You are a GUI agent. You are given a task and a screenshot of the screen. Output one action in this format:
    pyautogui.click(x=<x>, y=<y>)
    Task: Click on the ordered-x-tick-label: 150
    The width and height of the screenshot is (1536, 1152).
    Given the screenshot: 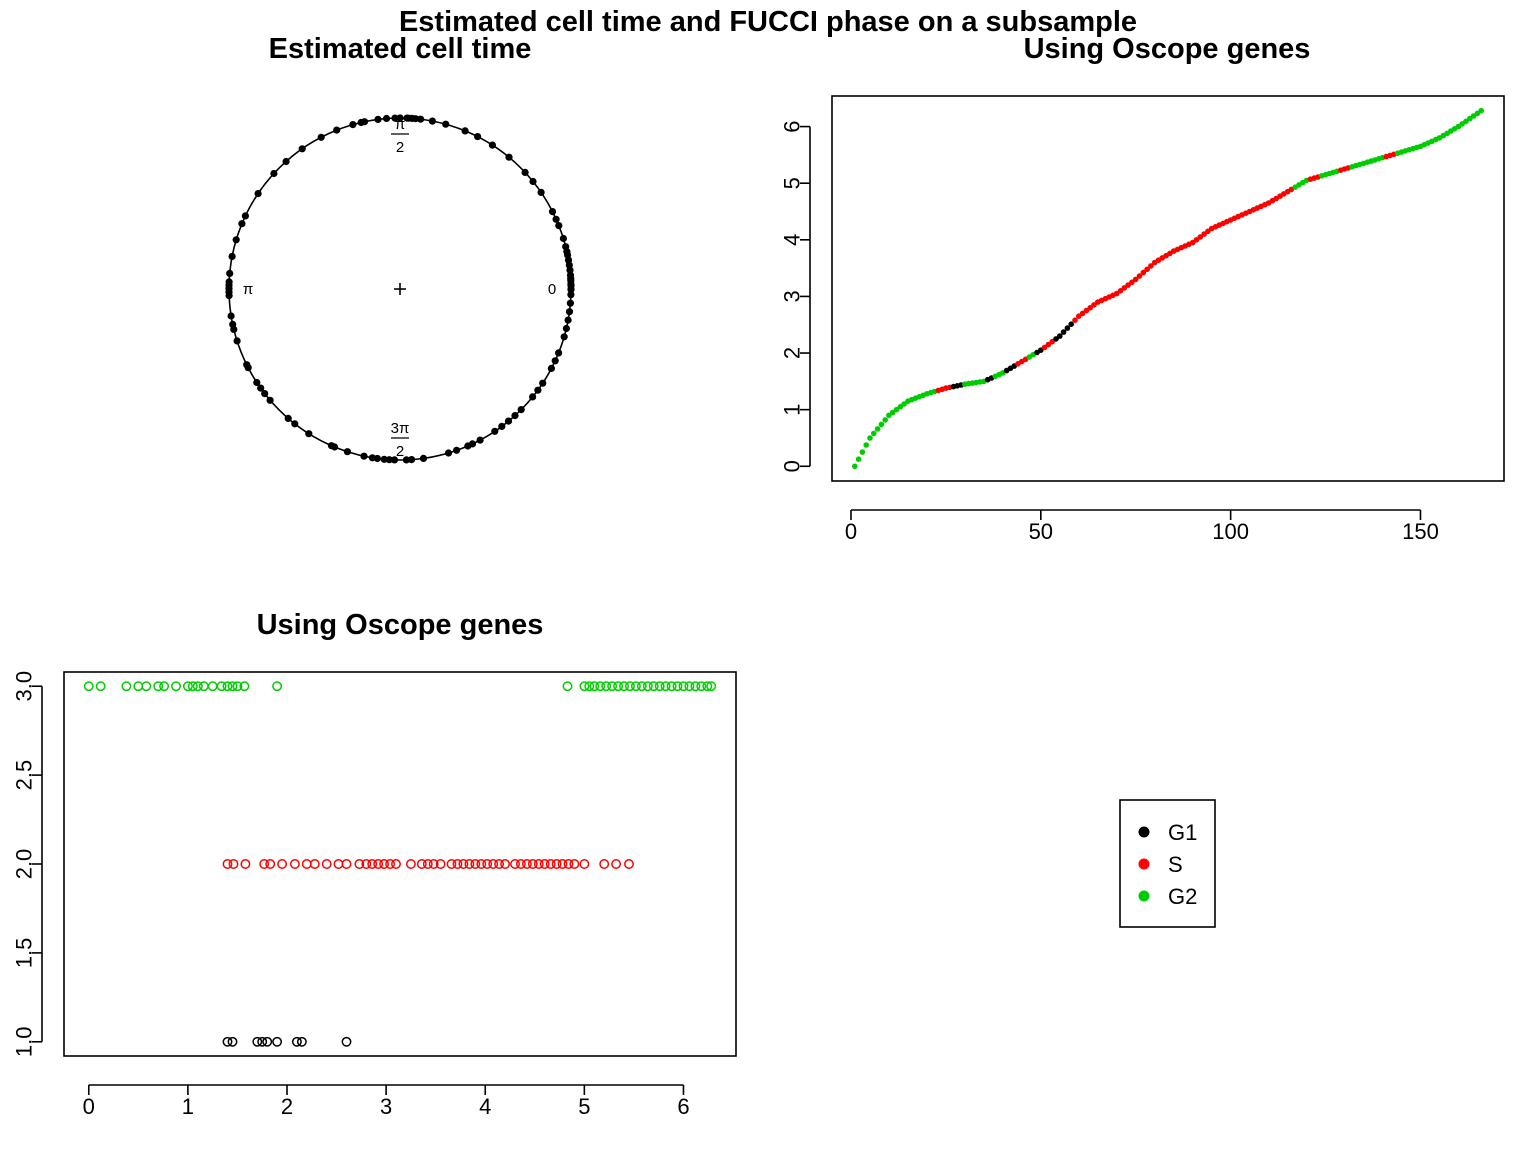 What is the action you would take?
    pyautogui.click(x=1420, y=531)
    